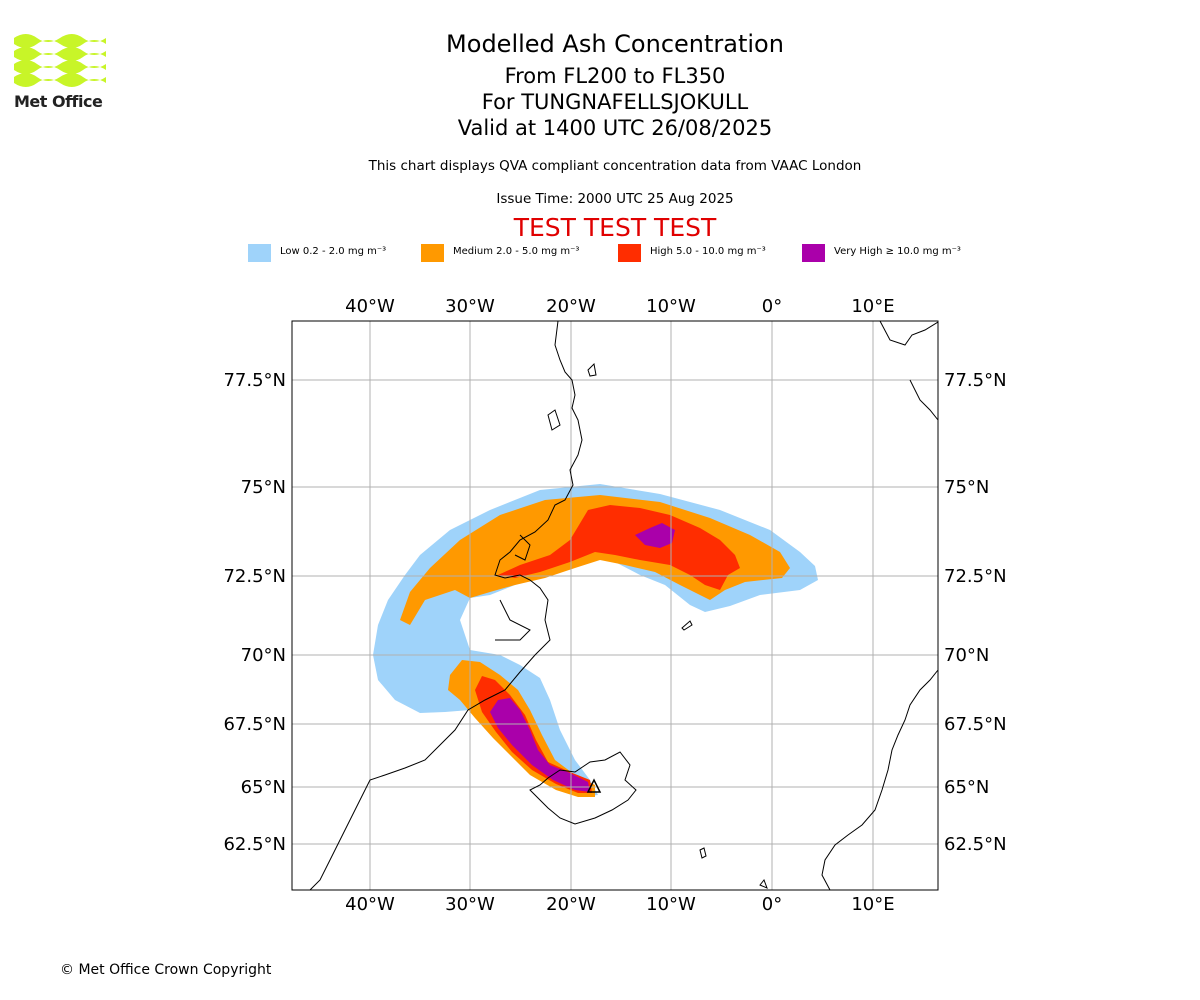 The image size is (1200, 1000). Describe the element at coordinates (966, 487) in the screenshot. I see `lat-label-right: 75°N` at that location.